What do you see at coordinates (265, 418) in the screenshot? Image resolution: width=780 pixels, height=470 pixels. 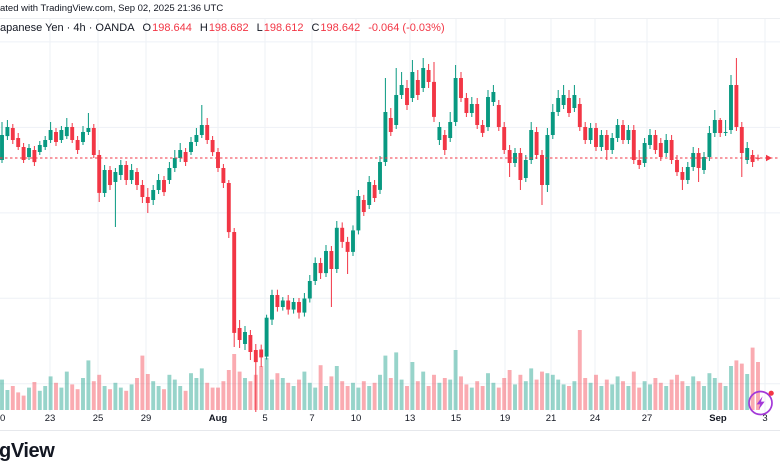 I see `time-axis-label: 5` at bounding box center [265, 418].